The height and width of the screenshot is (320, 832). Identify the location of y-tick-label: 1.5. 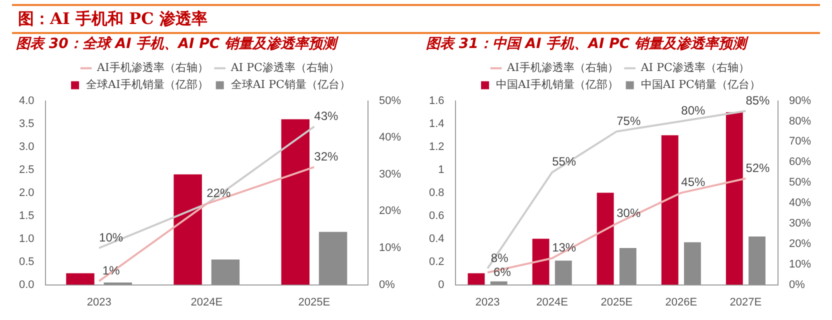
(26, 216).